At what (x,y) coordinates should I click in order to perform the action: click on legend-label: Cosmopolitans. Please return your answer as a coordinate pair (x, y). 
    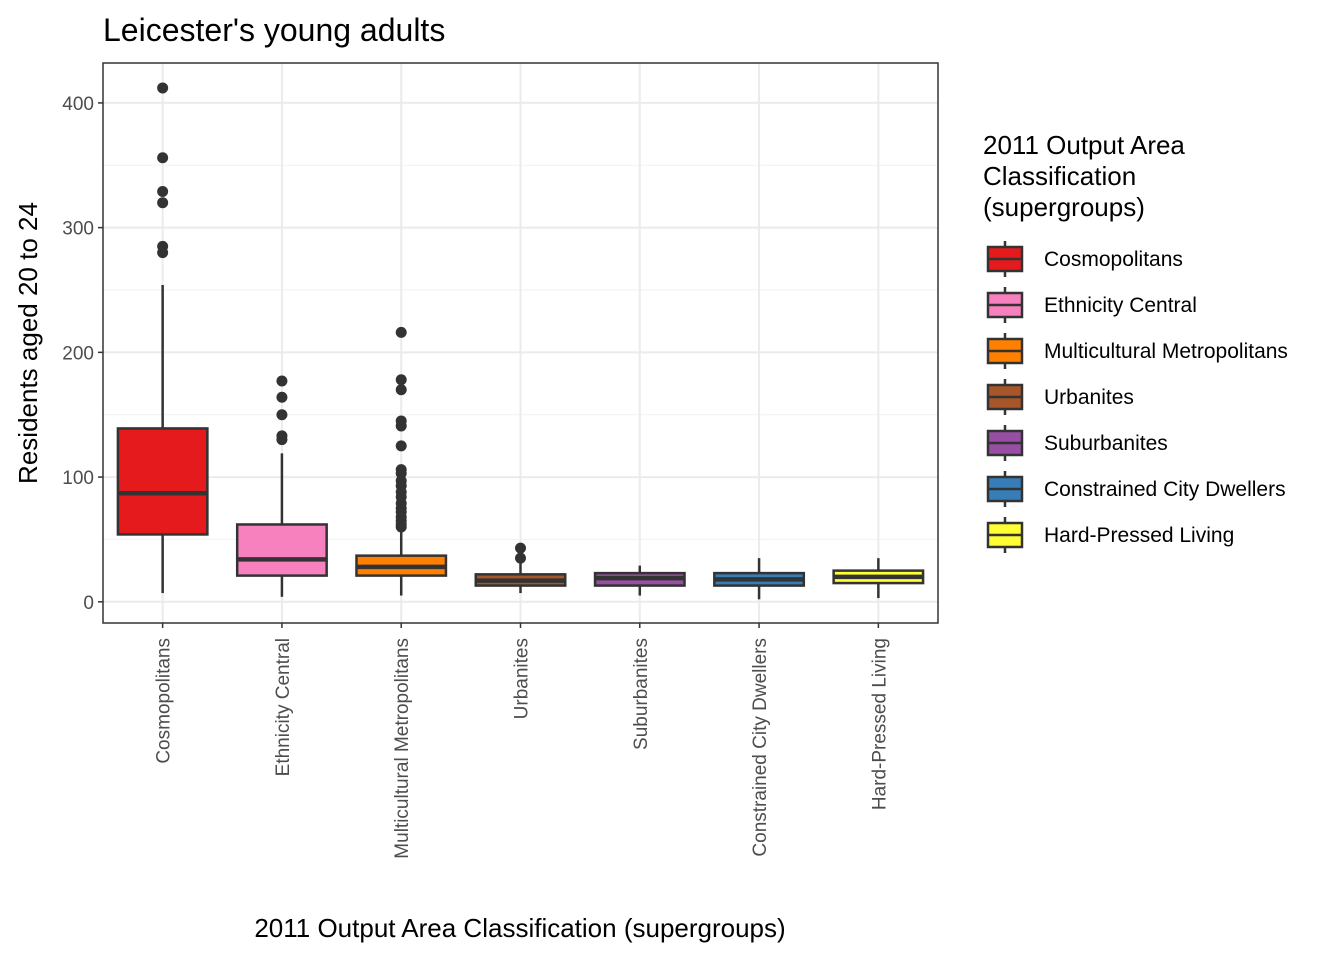
    Looking at the image, I should click on (1113, 259).